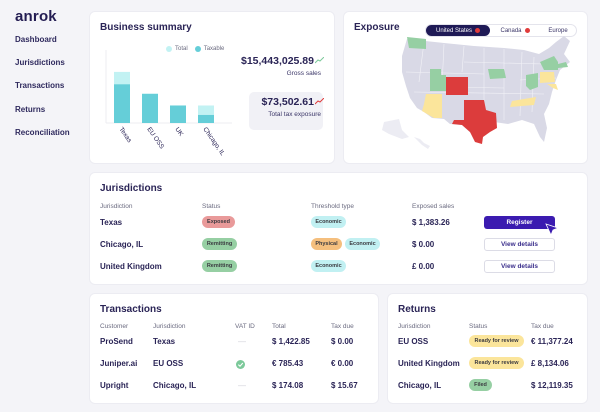  Describe the element at coordinates (279, 326) in the screenshot. I see `column-header-total: Total` at that location.